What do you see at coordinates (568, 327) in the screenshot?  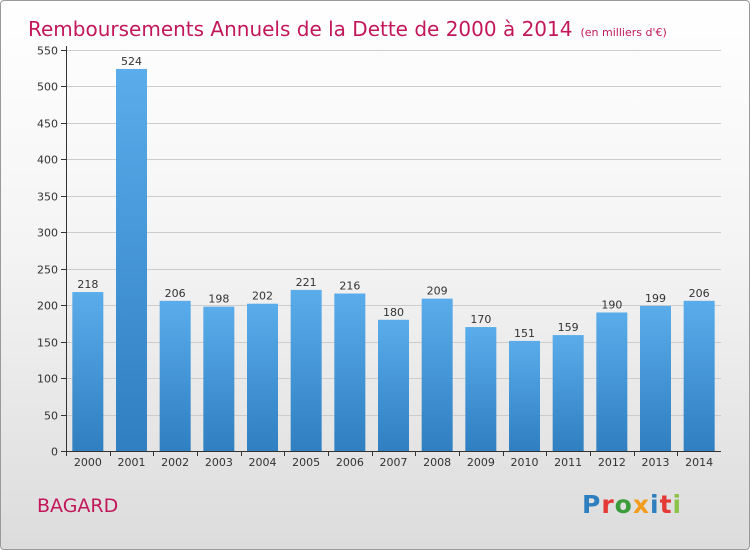 I see `data-label: 159` at bounding box center [568, 327].